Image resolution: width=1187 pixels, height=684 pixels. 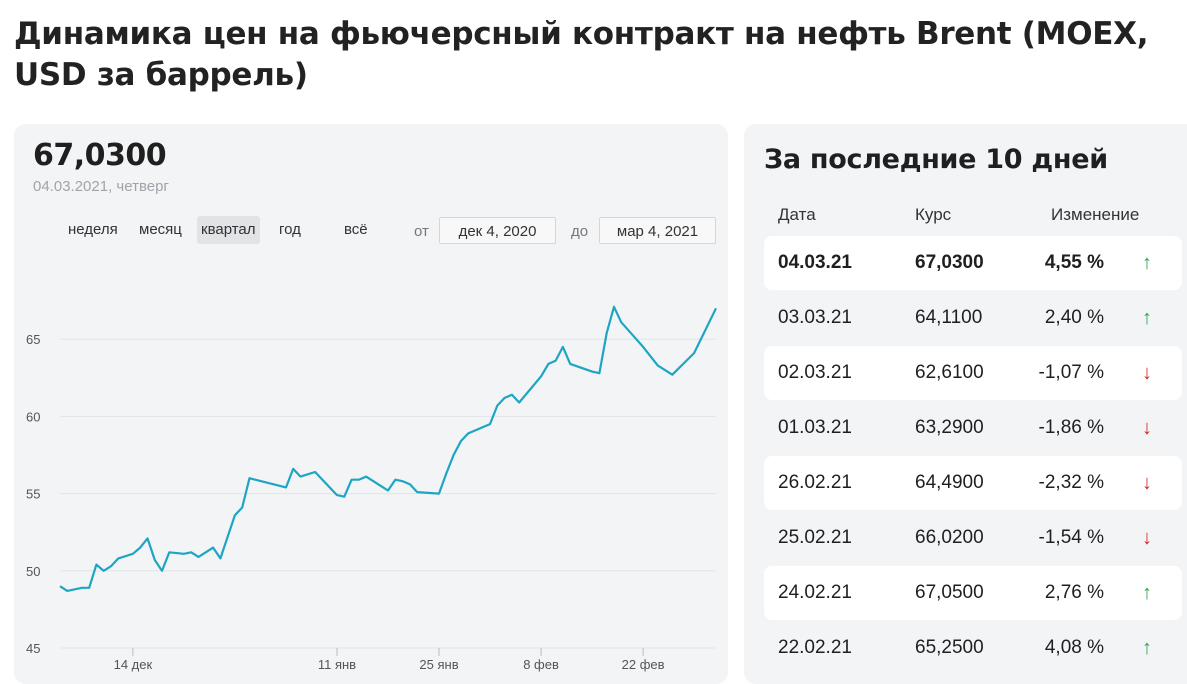 What do you see at coordinates (1074, 317) in the screenshot?
I see `row-change: 2,40 %` at bounding box center [1074, 317].